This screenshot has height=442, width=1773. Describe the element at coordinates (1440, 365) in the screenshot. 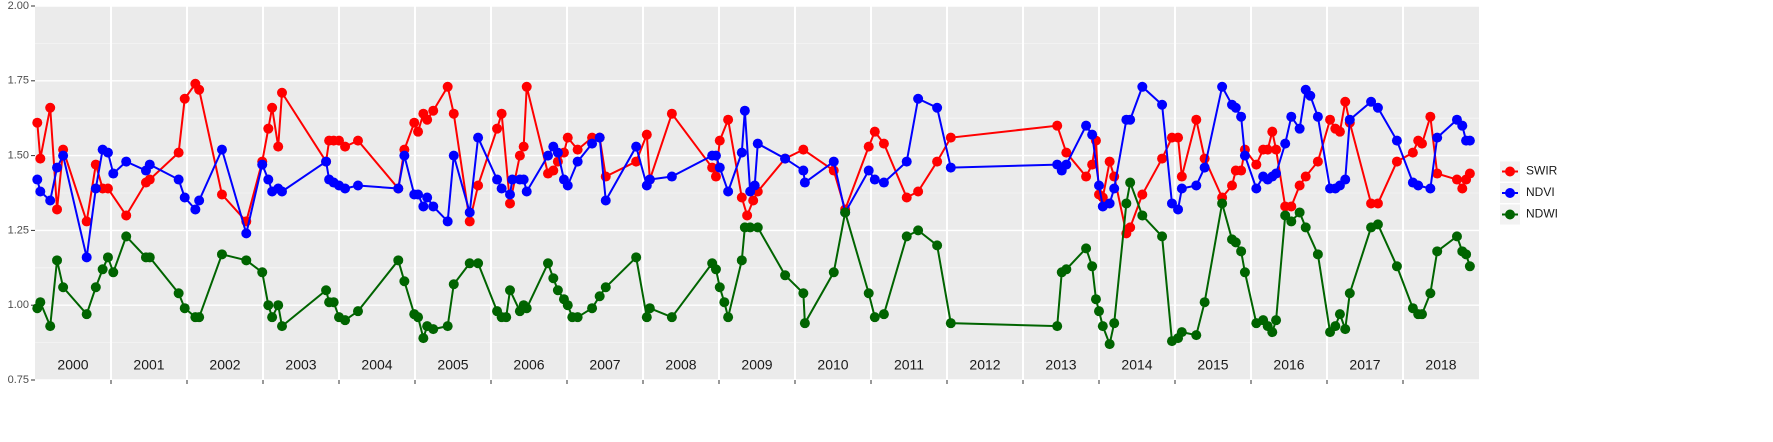

I see `x-tick-label: 2018` at that location.